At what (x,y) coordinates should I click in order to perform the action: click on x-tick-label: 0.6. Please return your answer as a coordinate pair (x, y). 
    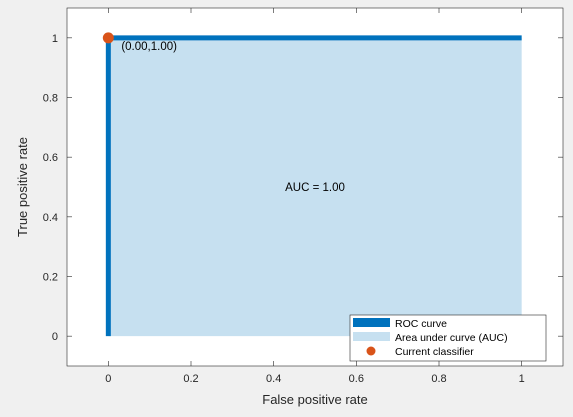
    Looking at the image, I should click on (356, 379).